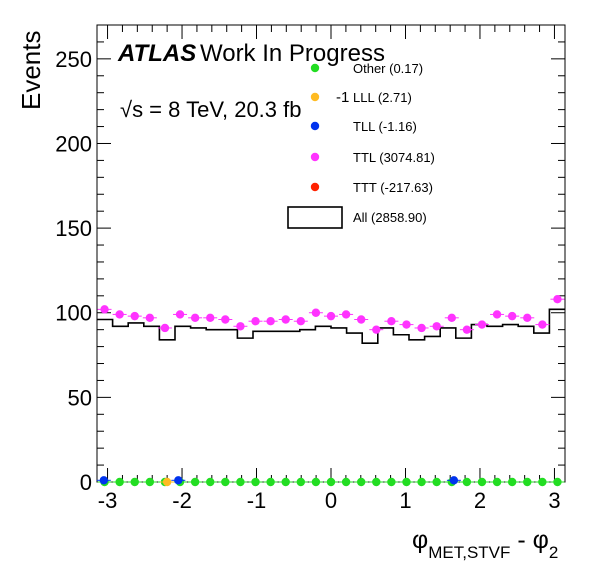  I want to click on y-tick-label: 50, so click(80, 397).